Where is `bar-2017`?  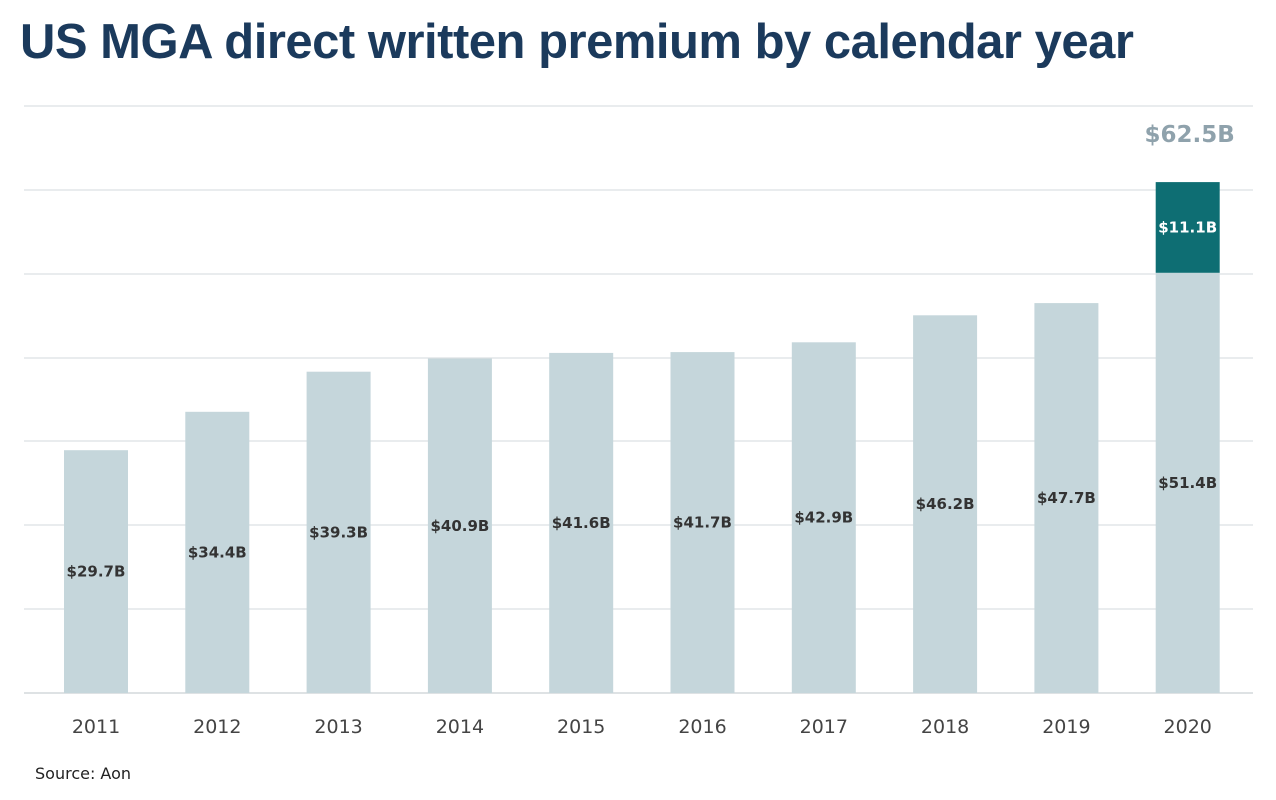
bar-2017 is located at coordinates (823, 517).